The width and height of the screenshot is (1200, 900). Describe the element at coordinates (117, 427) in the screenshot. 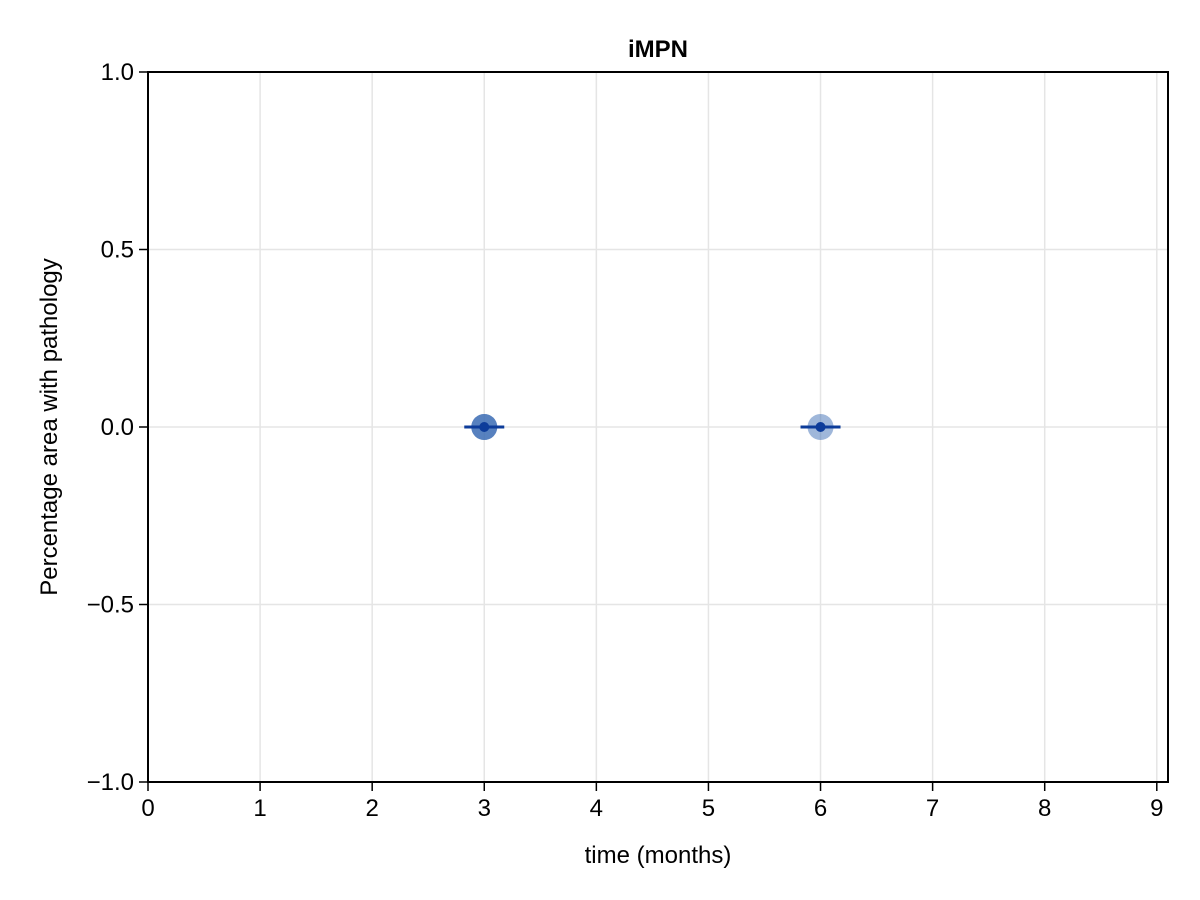

I see `y-tick-label: 0.0` at that location.